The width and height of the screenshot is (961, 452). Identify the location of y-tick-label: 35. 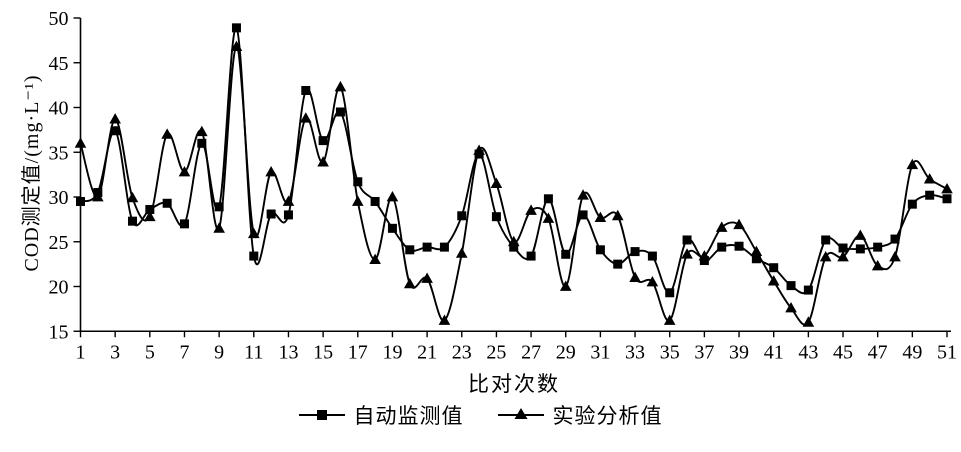
(59, 153).